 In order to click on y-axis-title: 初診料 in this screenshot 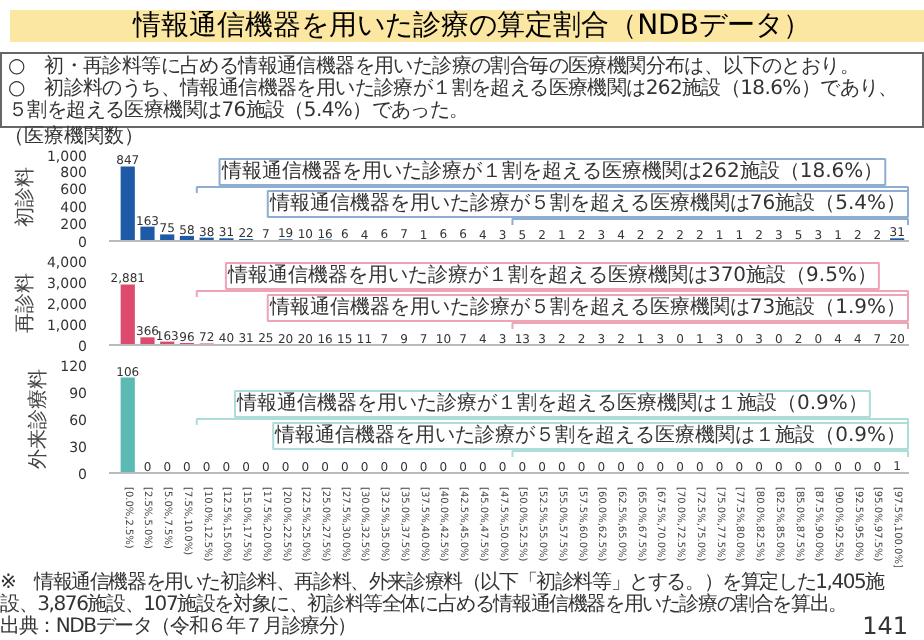, I will do `click(24, 197)`.